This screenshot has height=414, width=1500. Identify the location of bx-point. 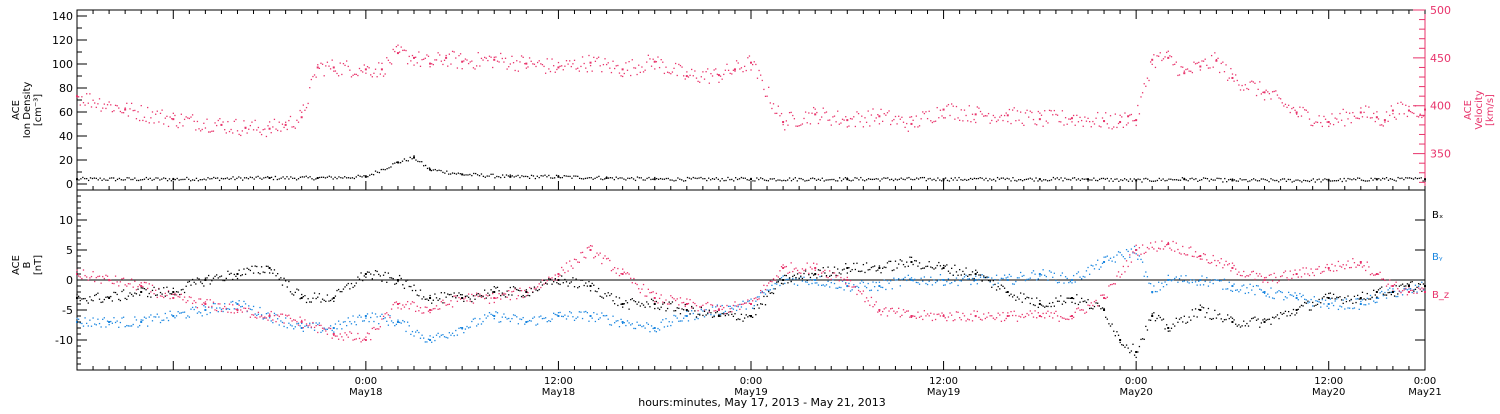
(1408, 286).